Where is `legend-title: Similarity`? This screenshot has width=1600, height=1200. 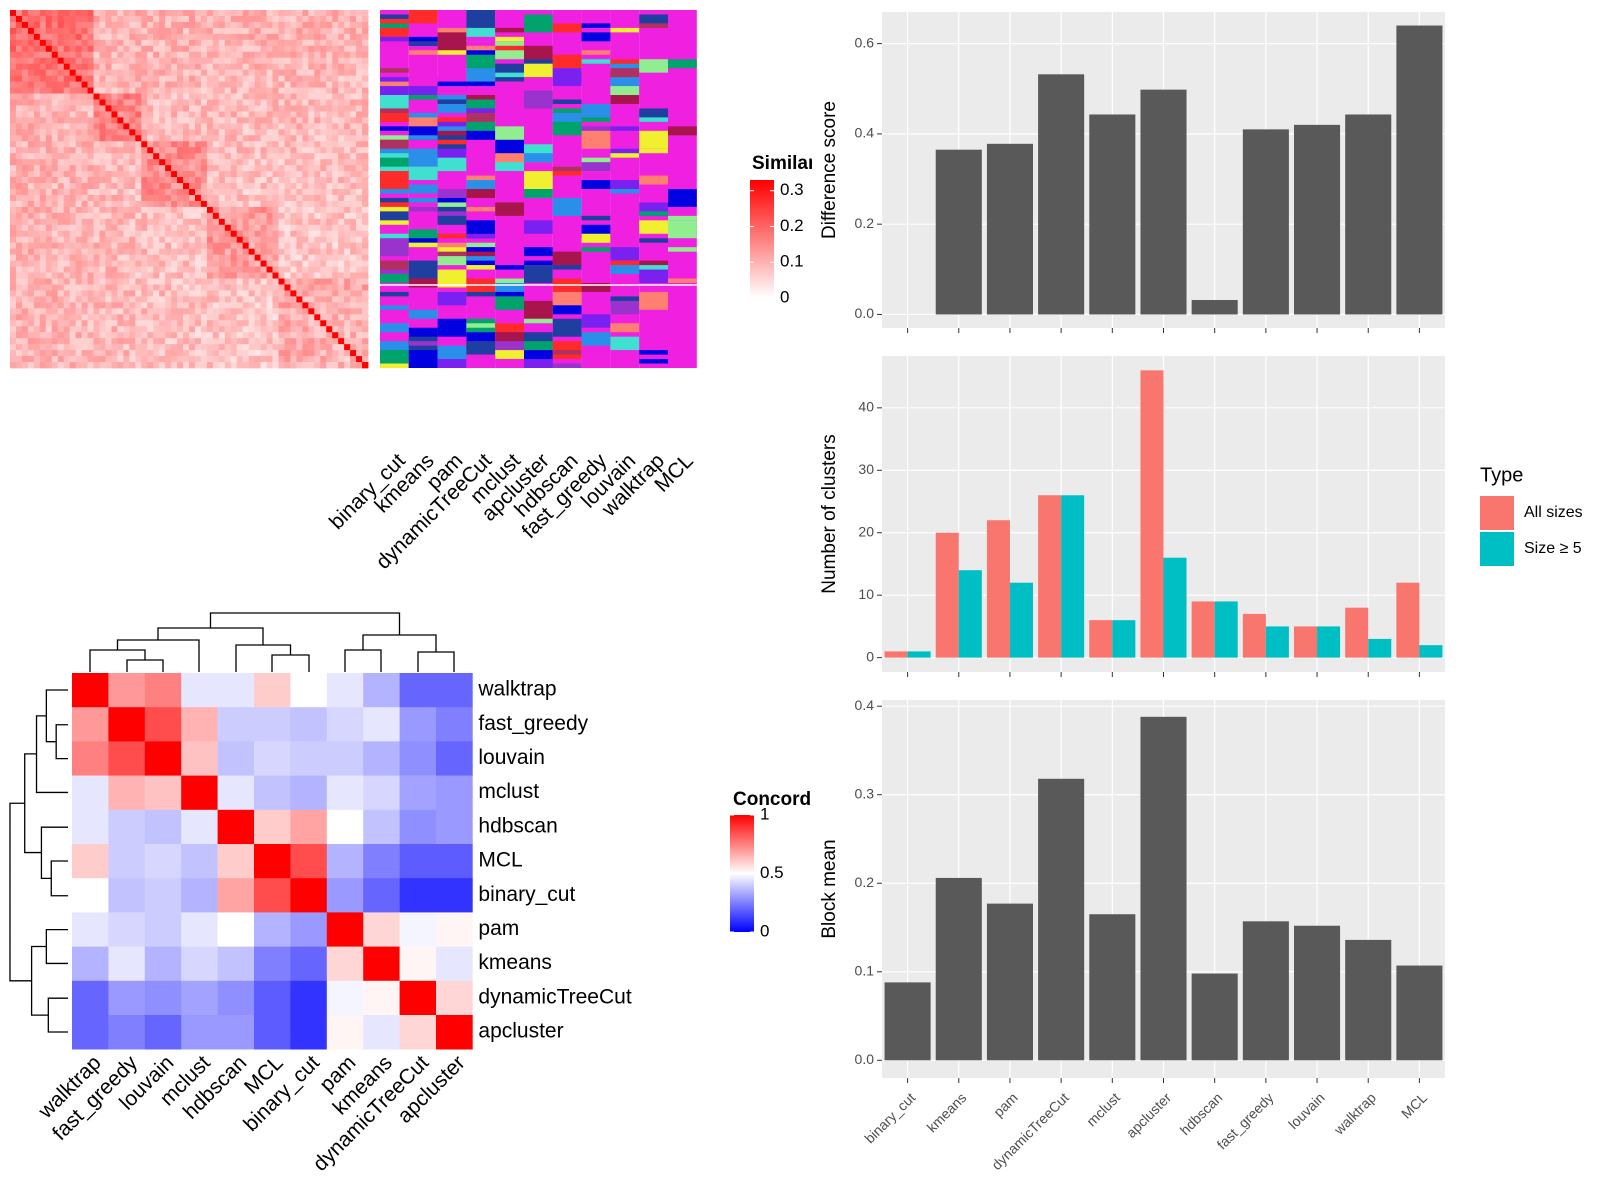
legend-title: Similarity is located at coordinates (795, 163).